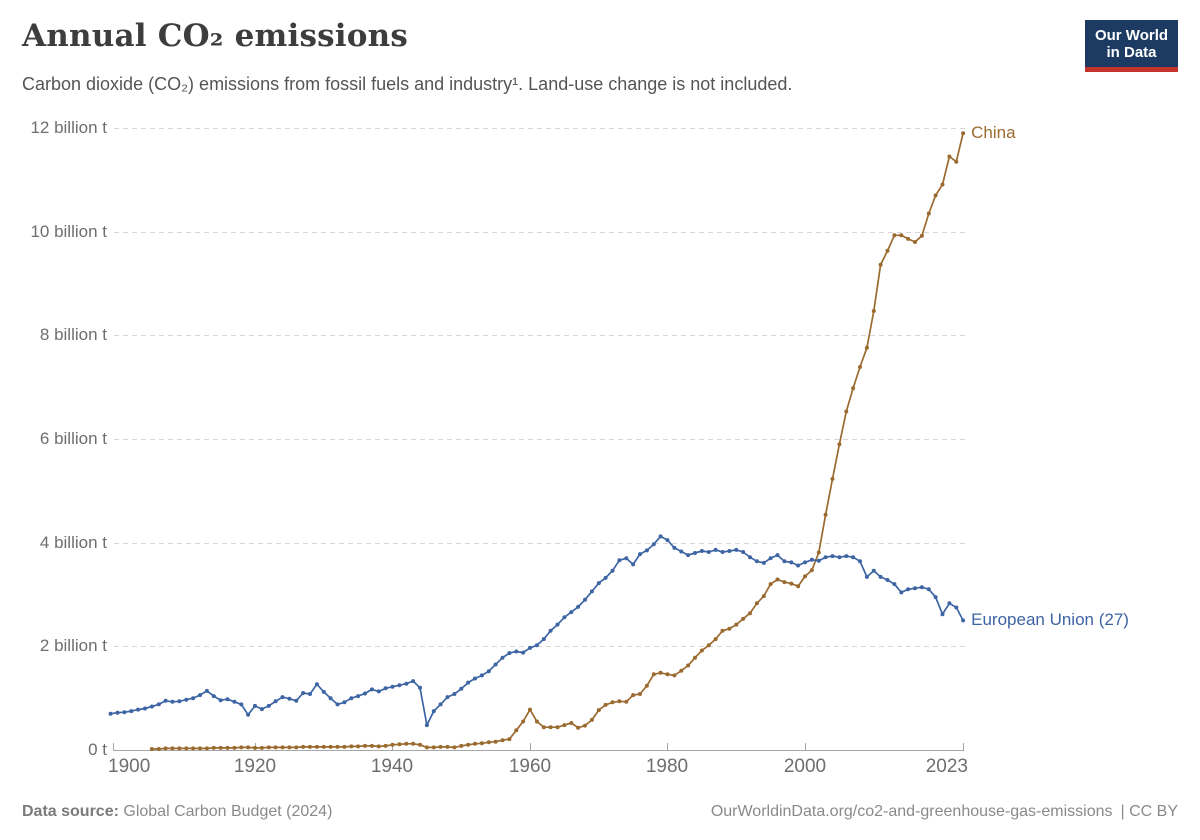 Image resolution: width=1200 pixels, height=840 pixels. Describe the element at coordinates (392, 766) in the screenshot. I see `x-axis-label-1940: 1940` at that location.